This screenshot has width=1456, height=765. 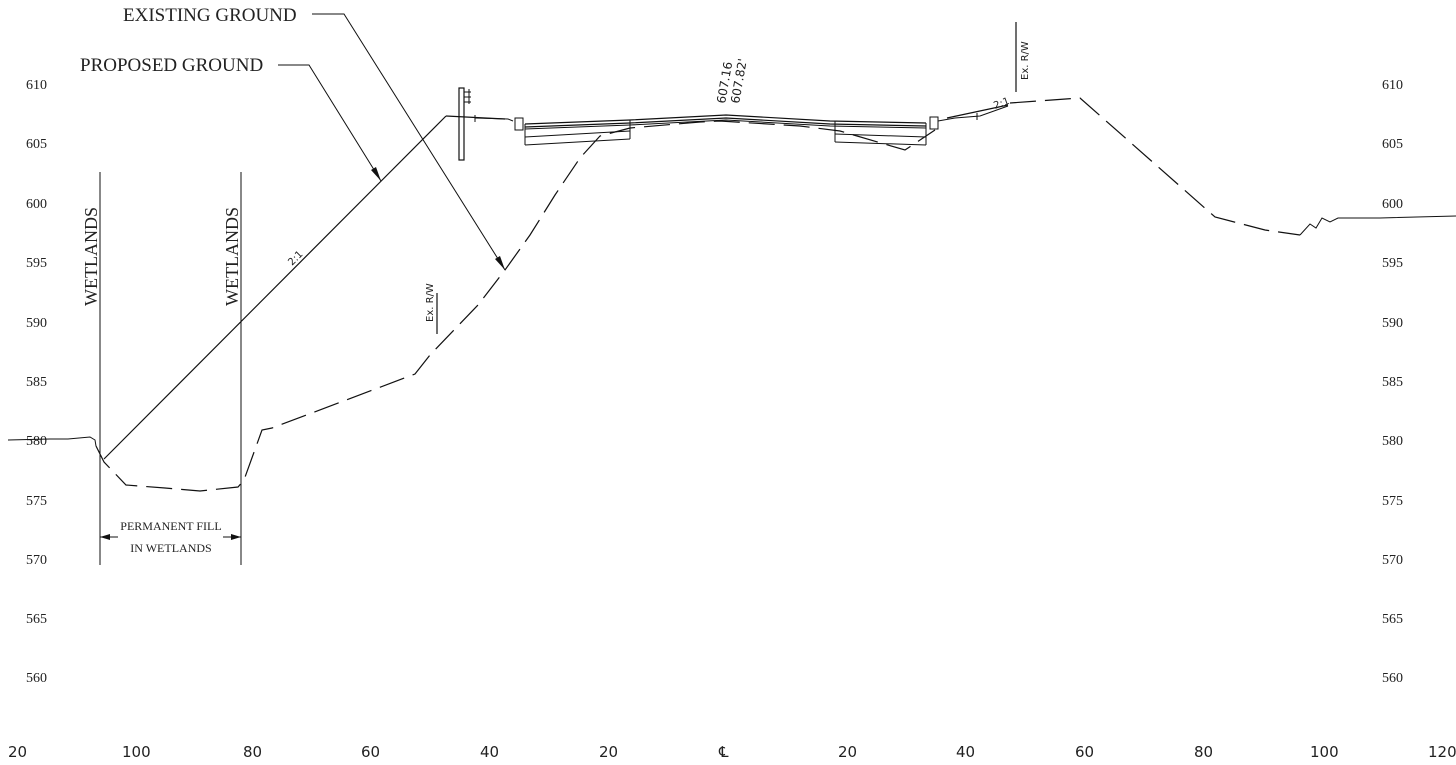 What do you see at coordinates (1392, 560) in the screenshot?
I see `elev-right-570: 570` at bounding box center [1392, 560].